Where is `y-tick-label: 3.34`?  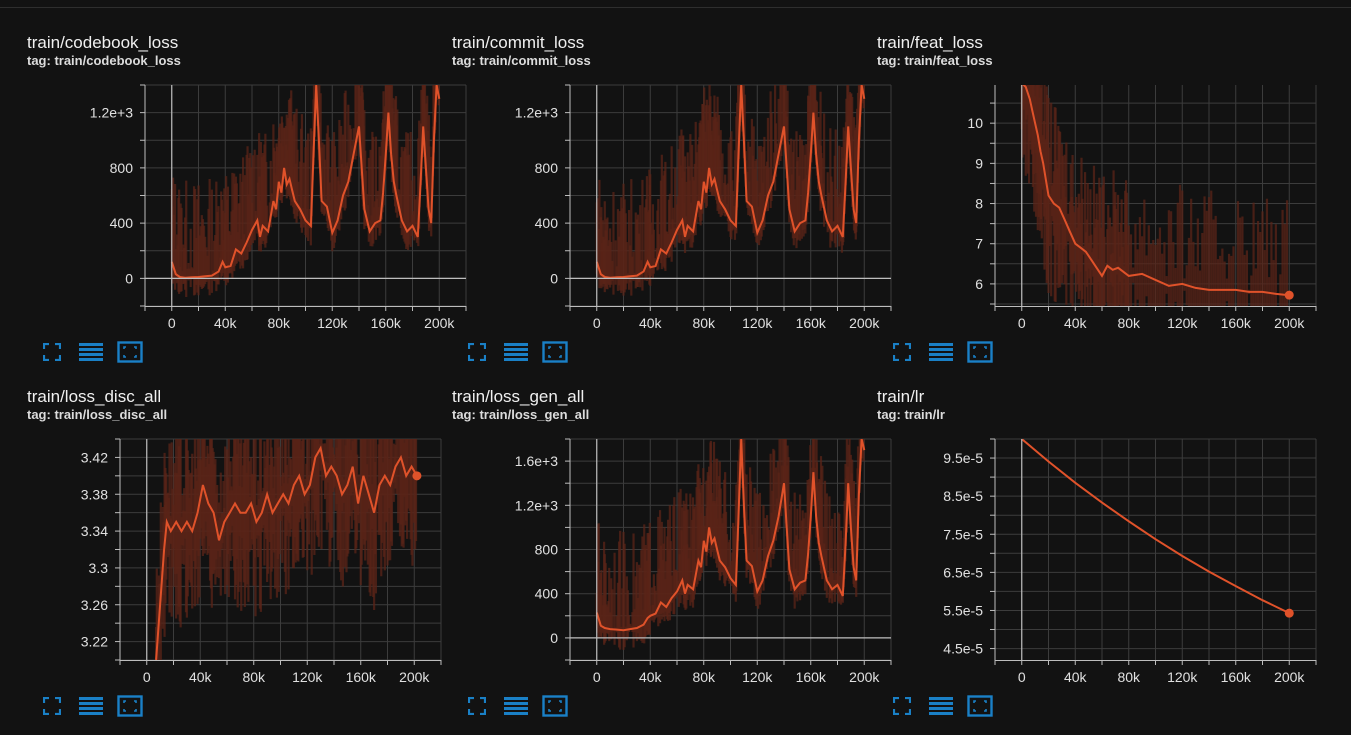
y-tick-label: 3.34 is located at coordinates (94, 531).